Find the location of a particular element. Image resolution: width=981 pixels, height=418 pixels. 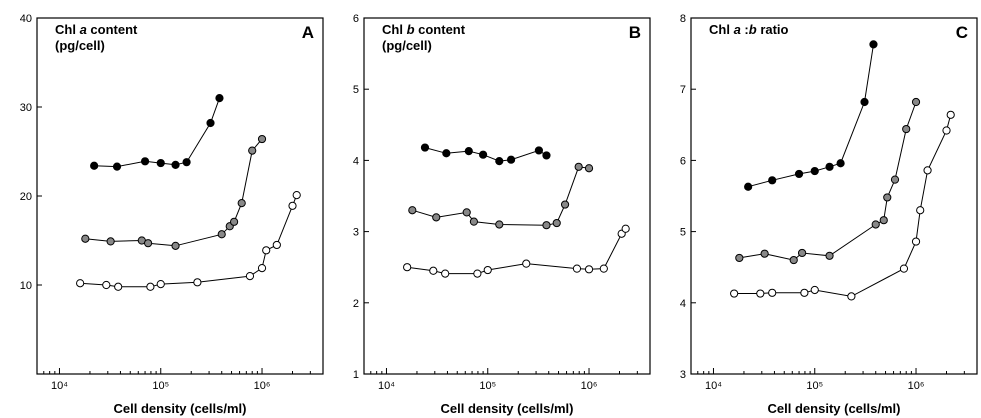

y-tick-label: 40 is located at coordinates (26, 19).